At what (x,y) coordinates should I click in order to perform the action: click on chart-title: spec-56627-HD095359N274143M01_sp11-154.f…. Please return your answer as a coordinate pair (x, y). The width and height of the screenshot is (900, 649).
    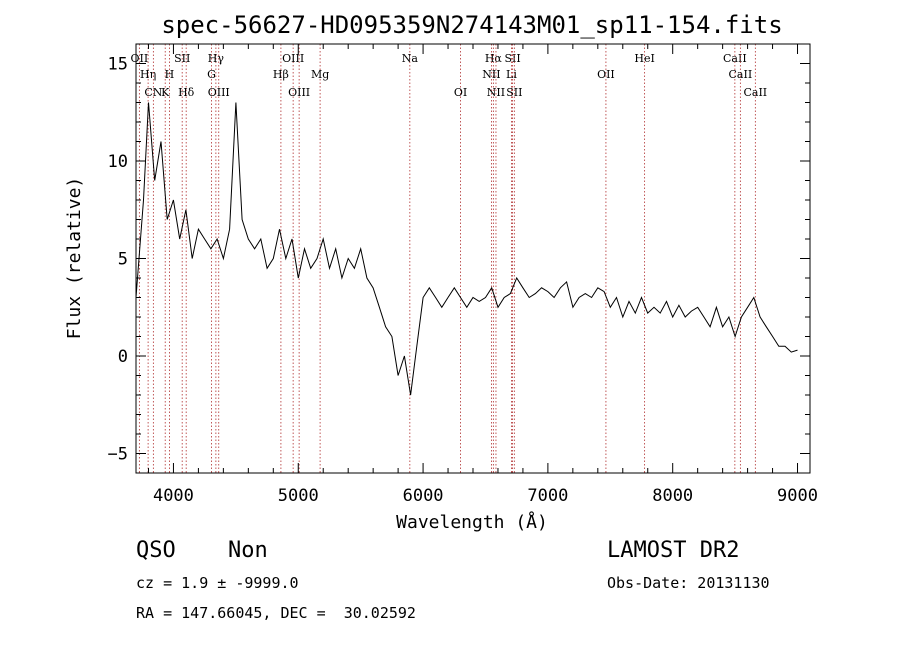
    Looking at the image, I should click on (471, 25).